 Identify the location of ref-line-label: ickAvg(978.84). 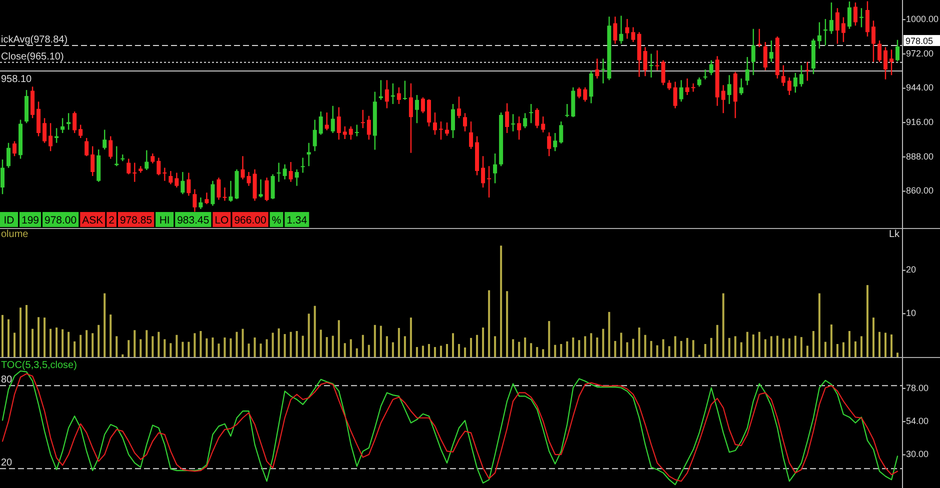
(34, 40).